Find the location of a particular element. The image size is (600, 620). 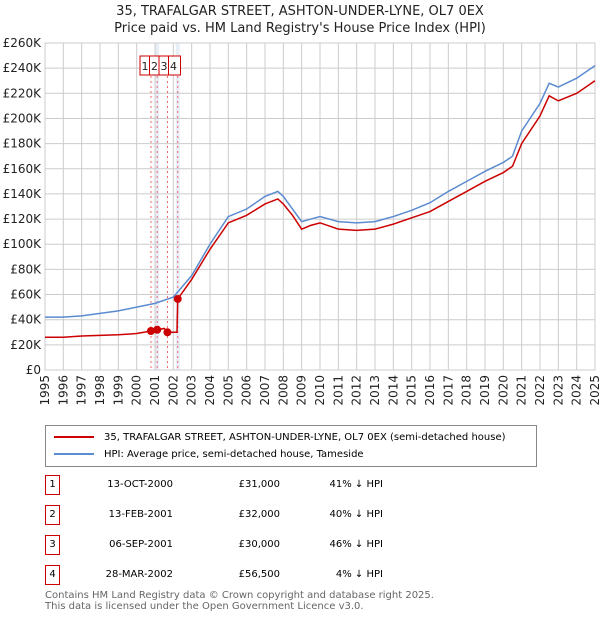

sale-hpi-diff: 46% ↓ HPI is located at coordinates (356, 544).